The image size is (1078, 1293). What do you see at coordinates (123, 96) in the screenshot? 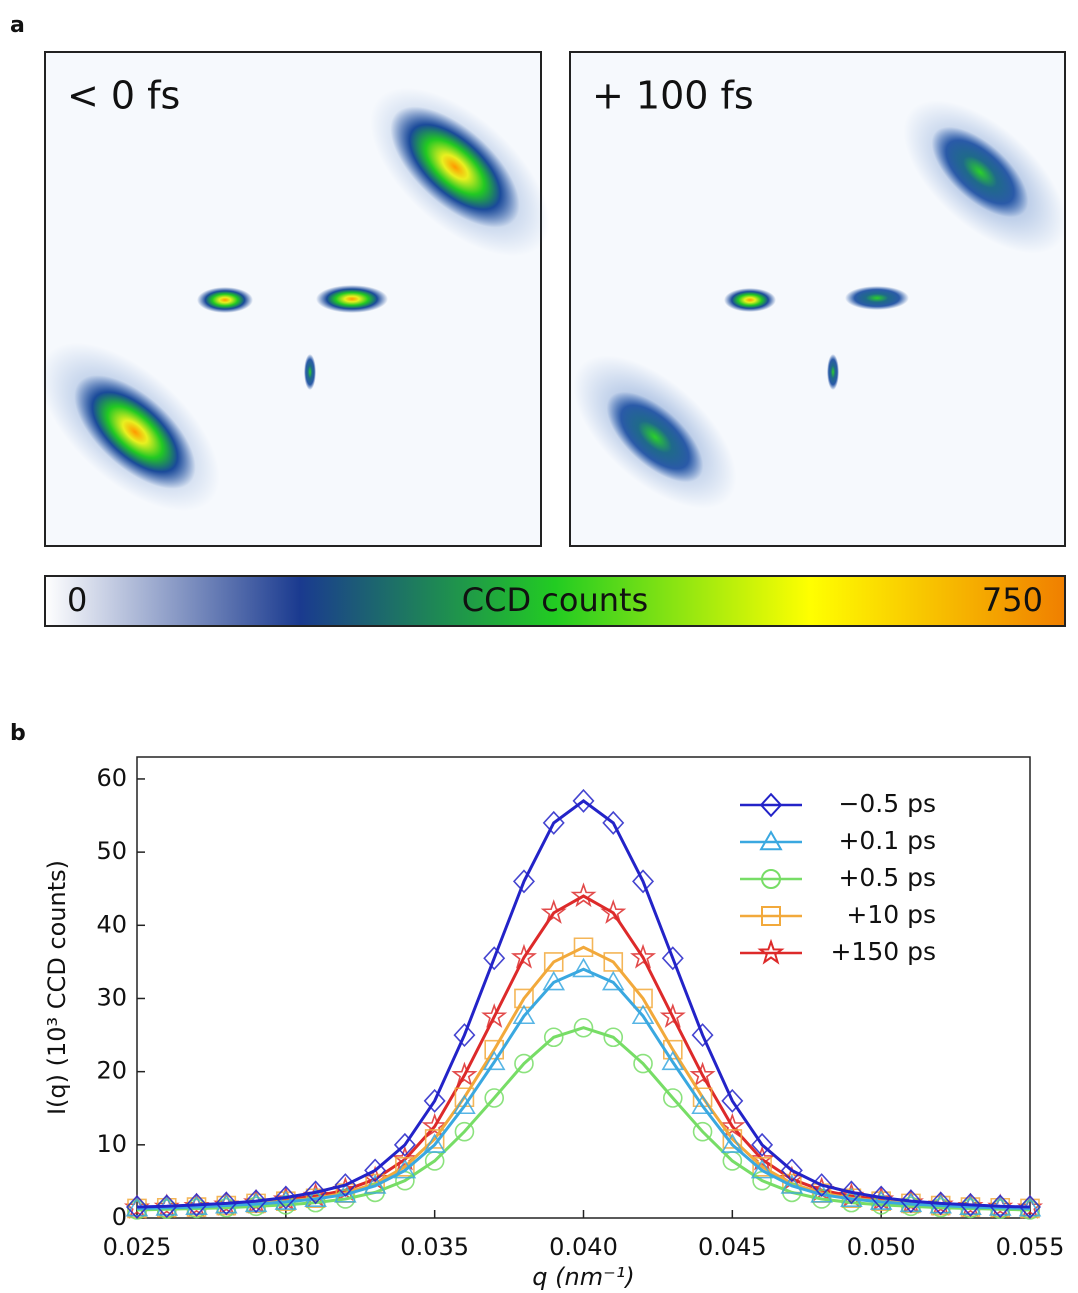
I see `panel-title: < 0 fs` at bounding box center [123, 96].